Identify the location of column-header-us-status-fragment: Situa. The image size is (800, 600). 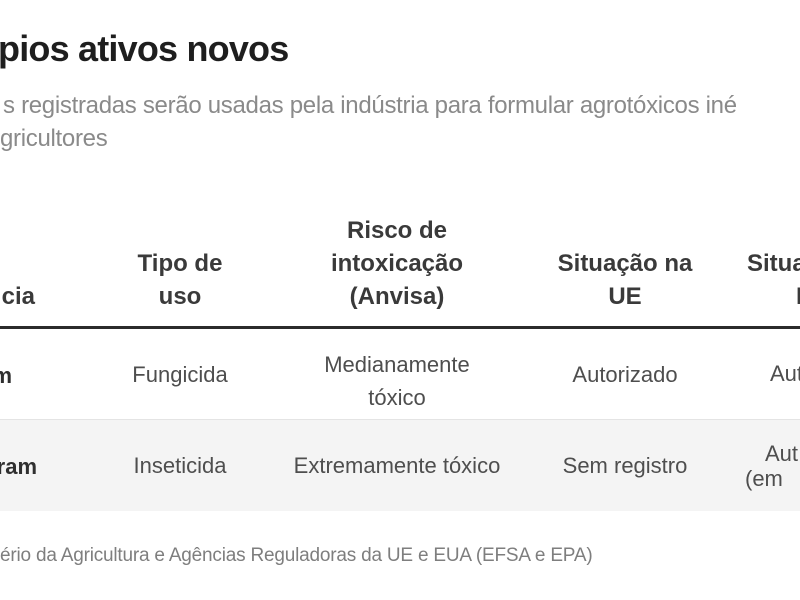
(773, 263).